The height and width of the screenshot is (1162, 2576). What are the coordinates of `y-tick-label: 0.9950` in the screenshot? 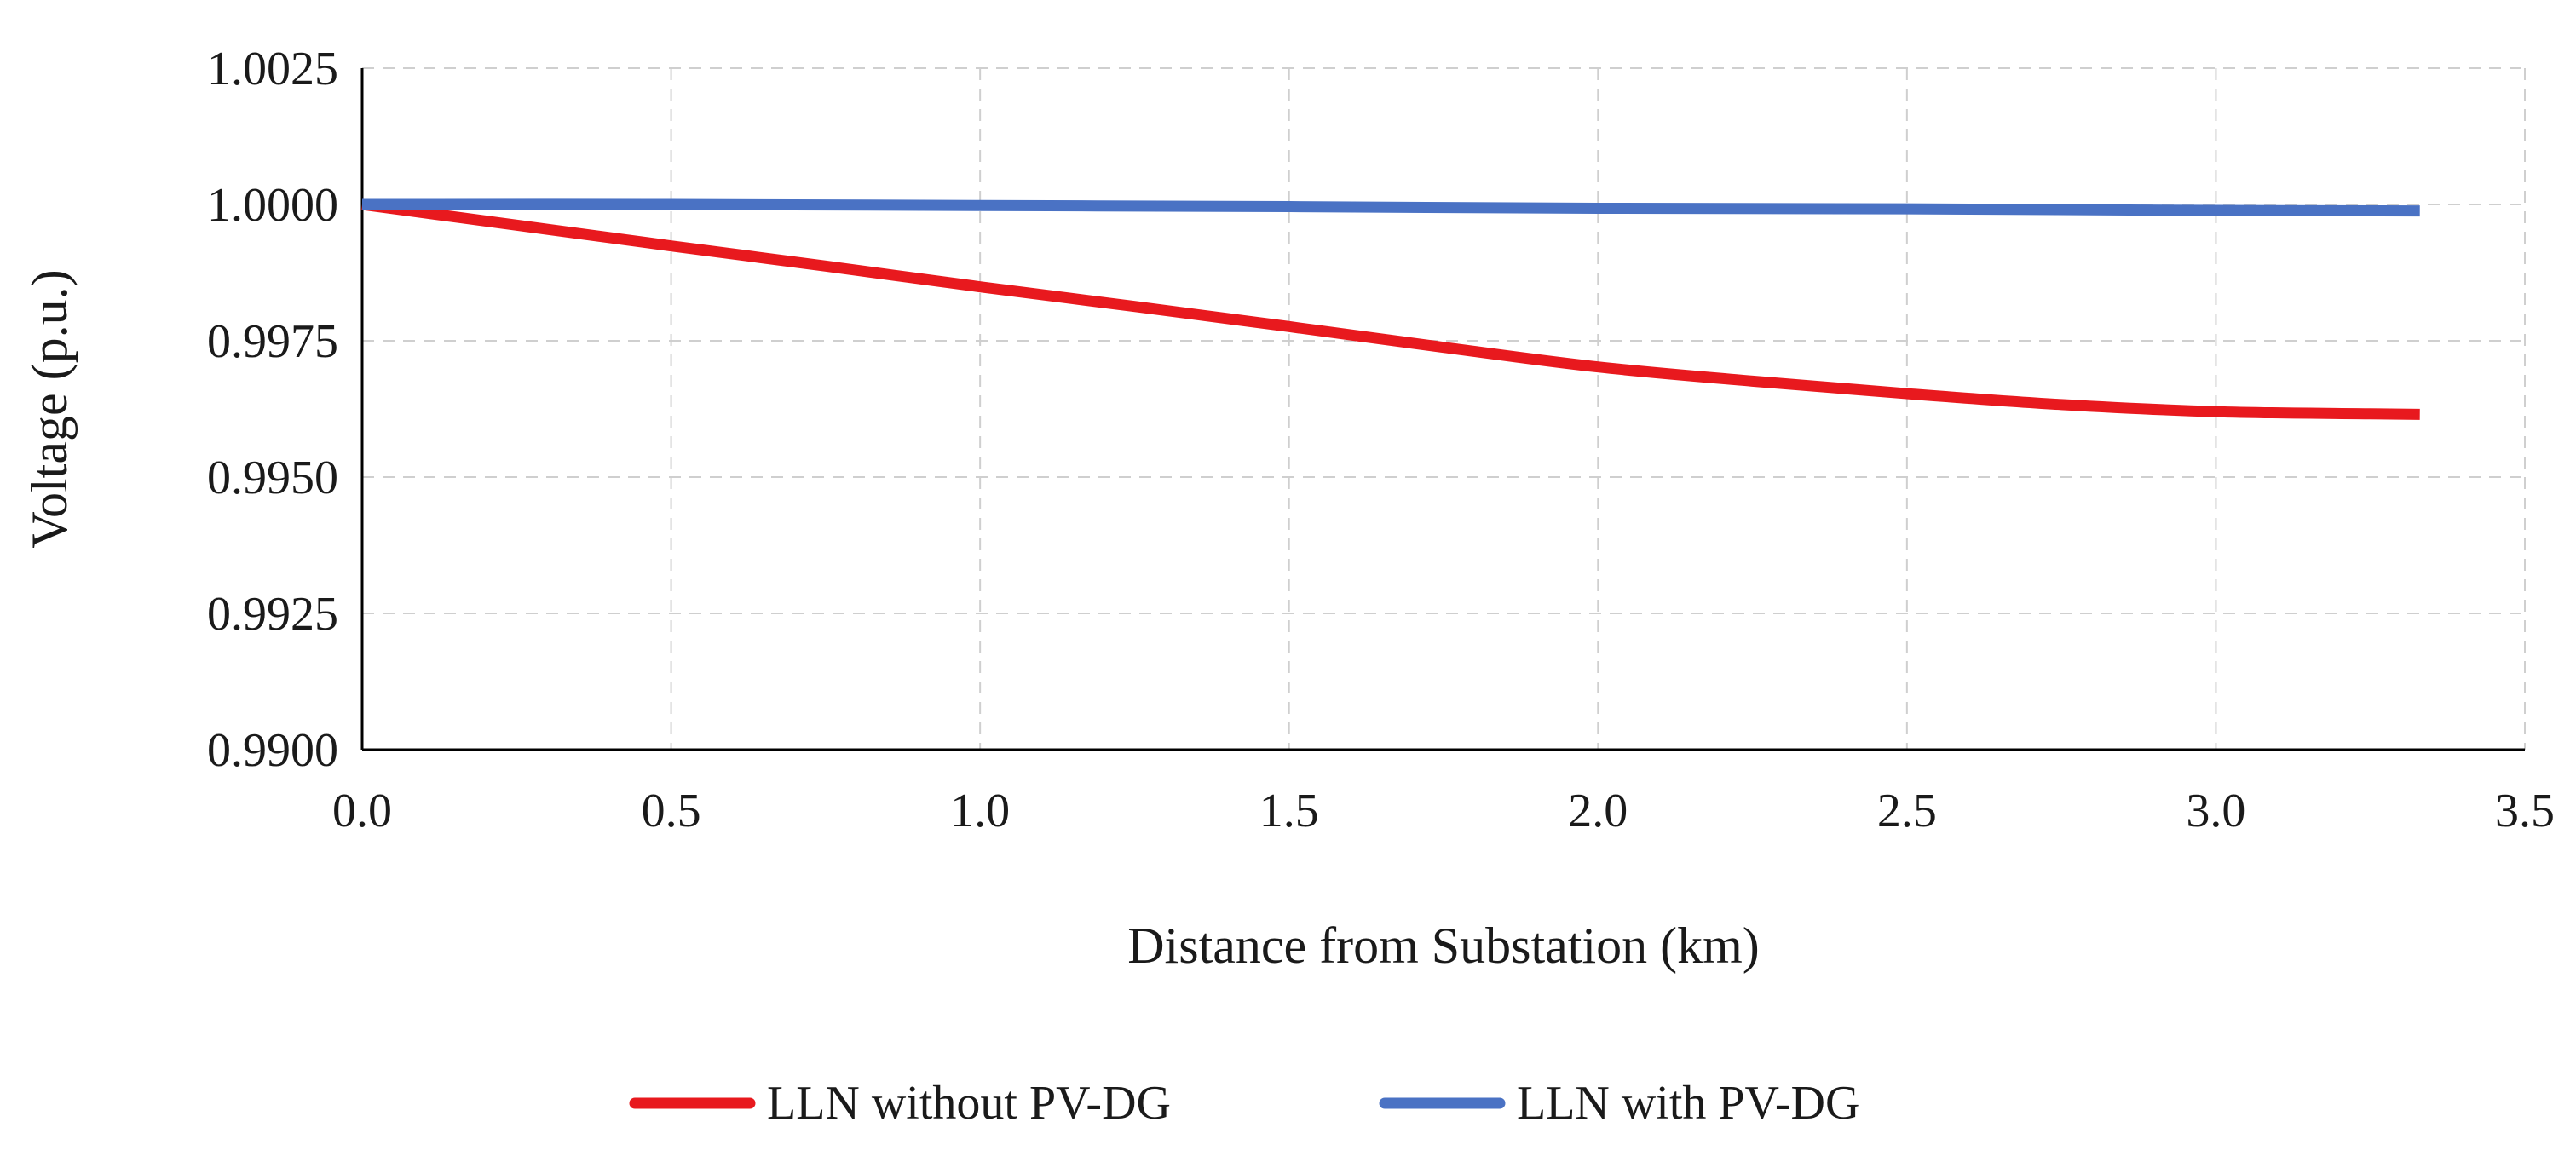 It's located at (272, 478).